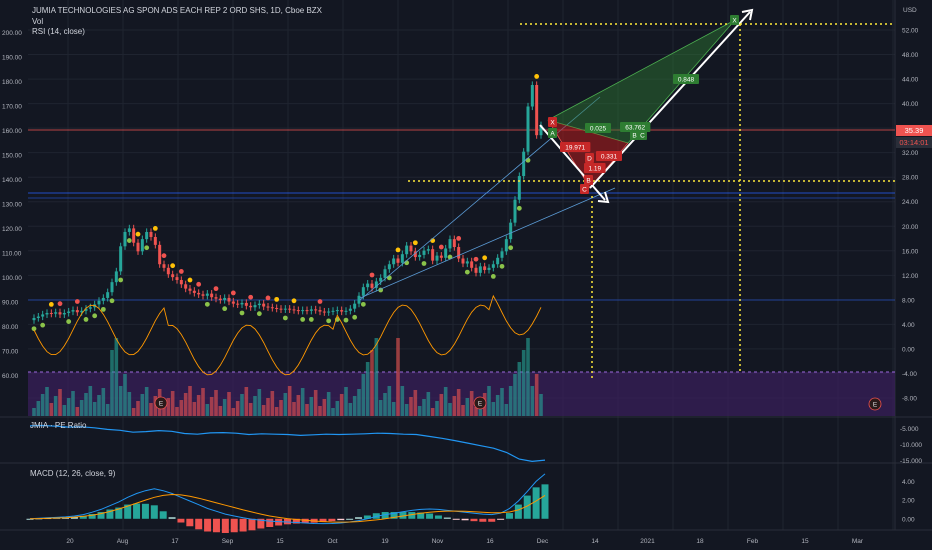  I want to click on pattern-ratio-green3-bg, so click(686, 79).